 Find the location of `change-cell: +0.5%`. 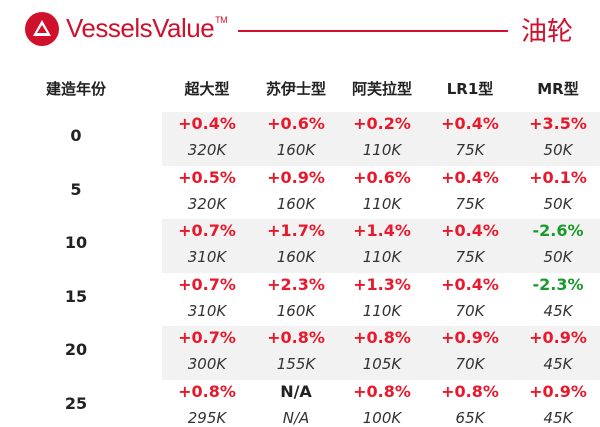

change-cell: +0.5% is located at coordinates (207, 177).